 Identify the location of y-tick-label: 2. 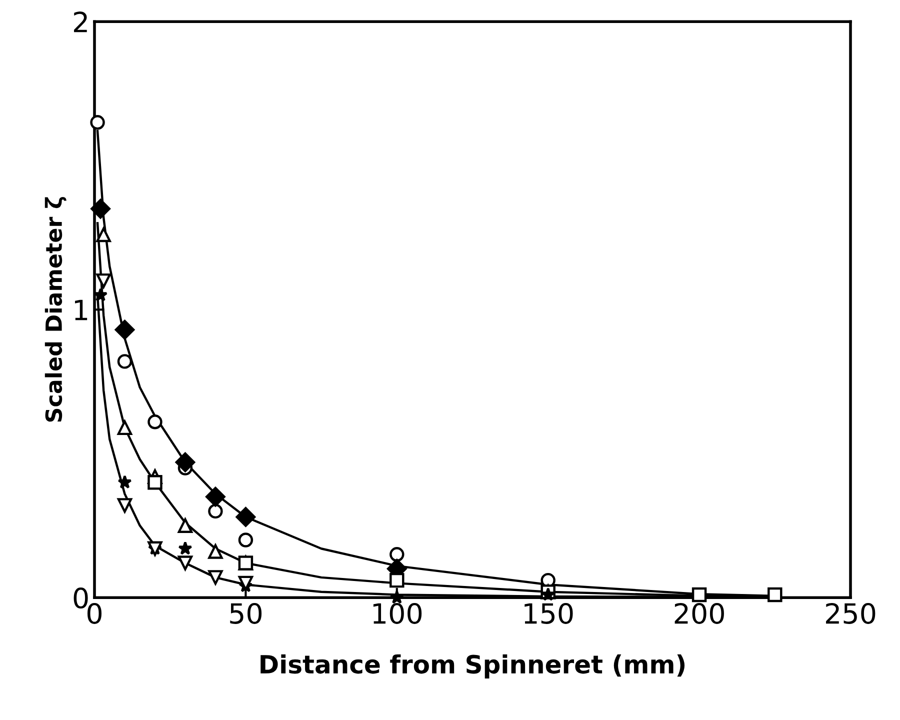
(80, 22).